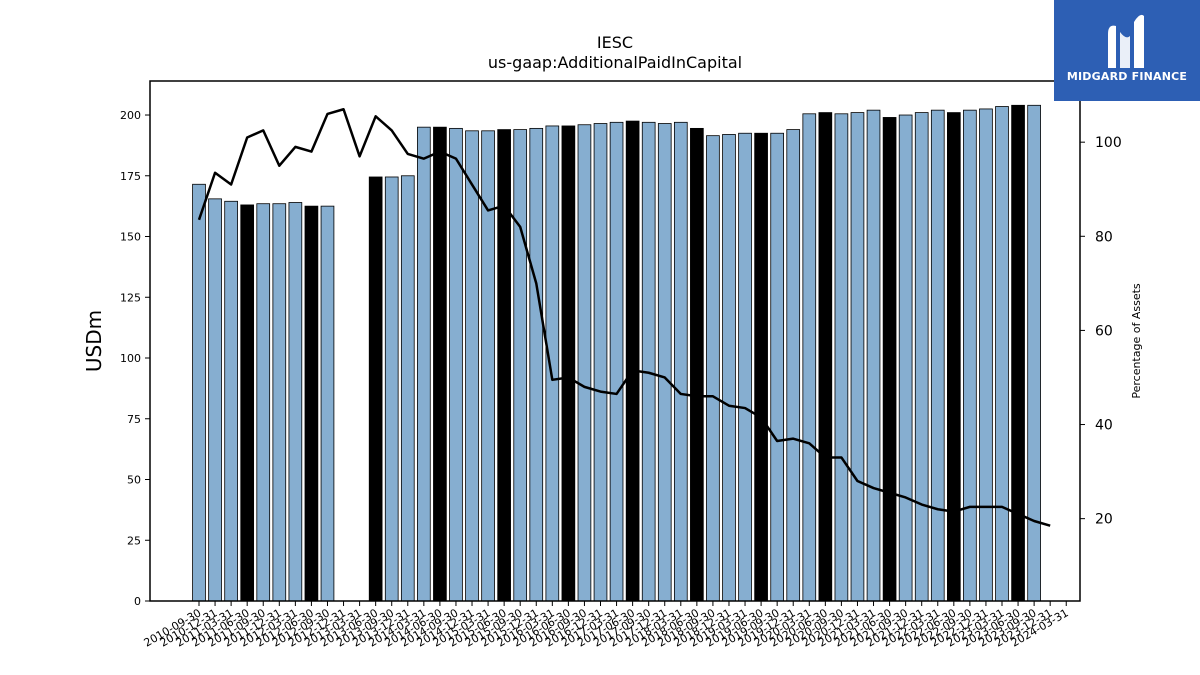  What do you see at coordinates (130, 297) in the screenshot?
I see `y-tick-label: 125` at bounding box center [130, 297].